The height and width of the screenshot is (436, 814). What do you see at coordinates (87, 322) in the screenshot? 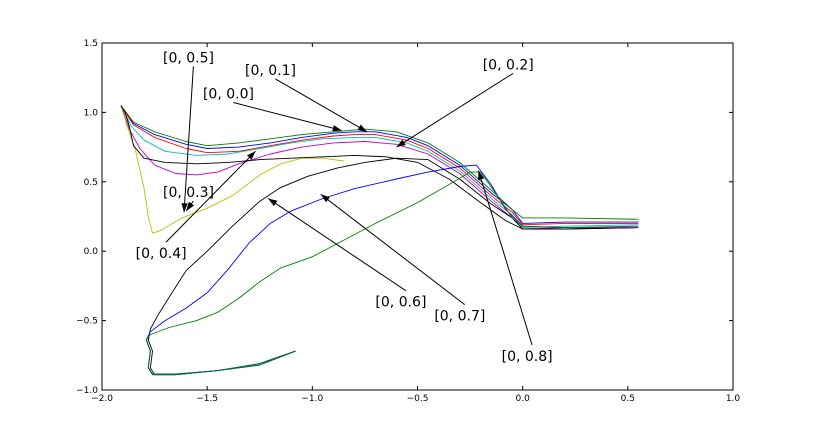
I see `y-tick-label-1: −0.5` at bounding box center [87, 322].